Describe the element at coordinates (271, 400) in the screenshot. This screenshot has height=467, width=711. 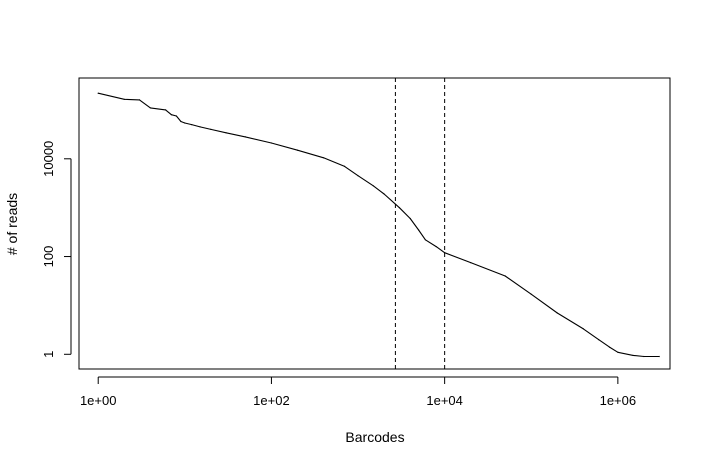
I see `x-tick-label: 1e+02` at that location.